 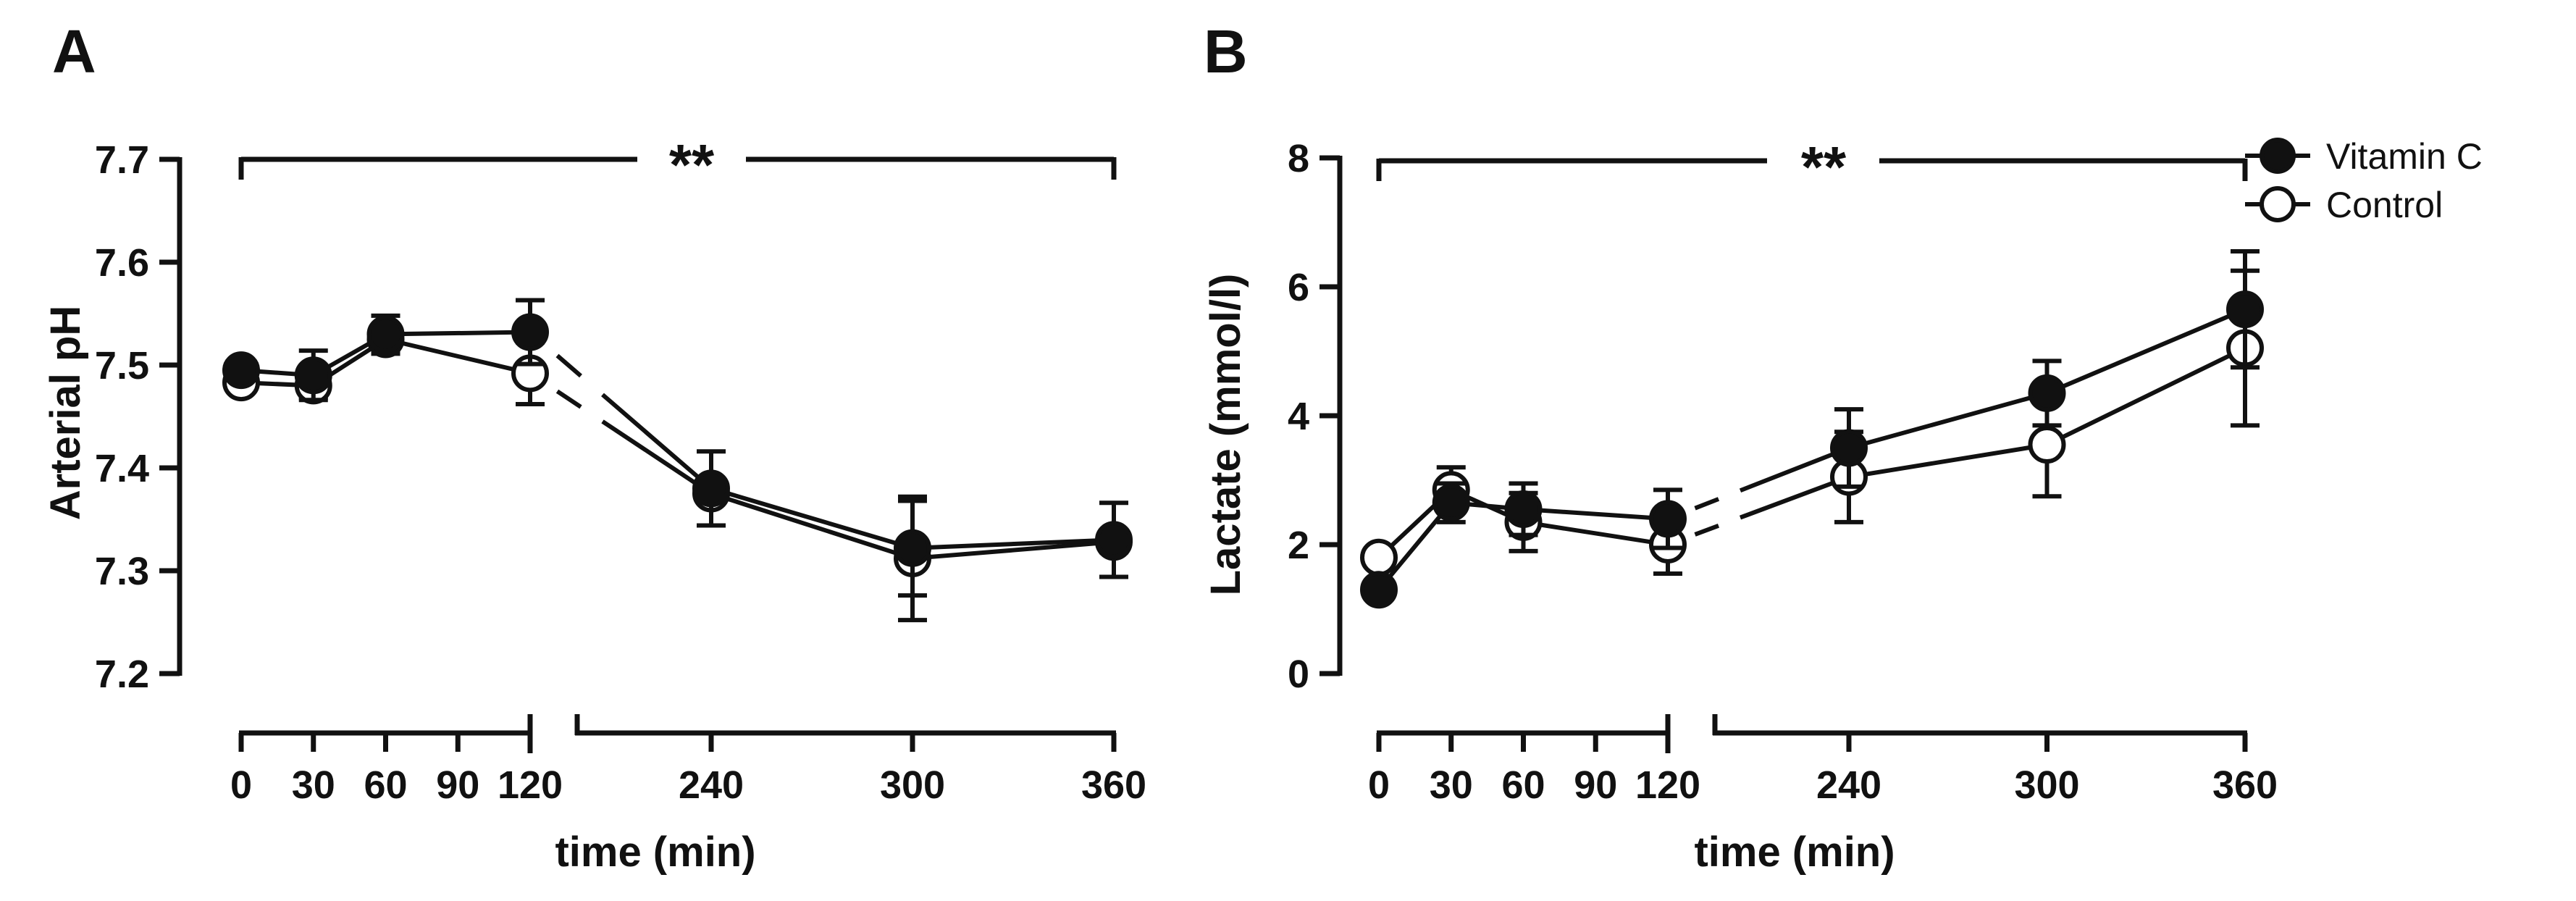 What do you see at coordinates (2384, 205) in the screenshot?
I see `legend-label-control: Control` at bounding box center [2384, 205].